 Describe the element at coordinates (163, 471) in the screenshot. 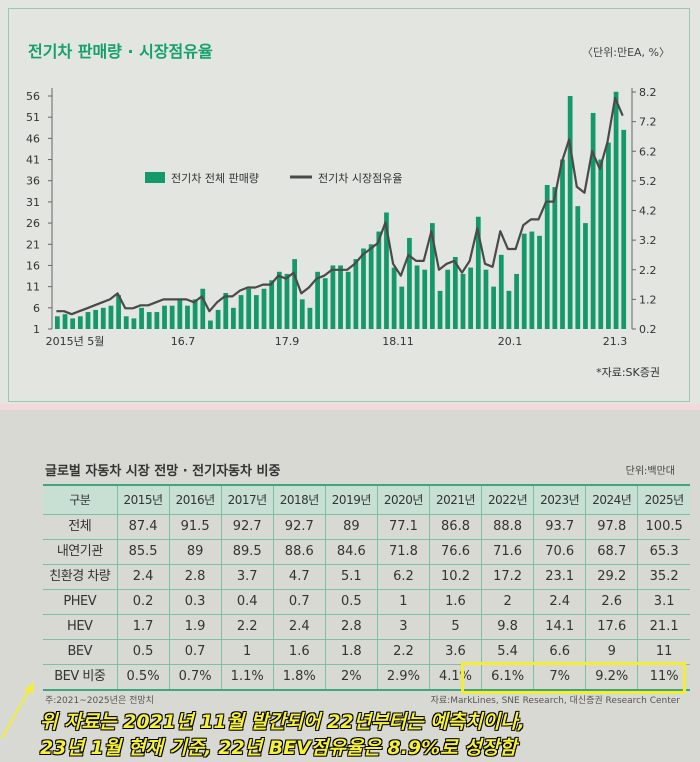

I see `table-title: 글로벌 자동차 시장 전망 · 전기자동차 비중` at that location.